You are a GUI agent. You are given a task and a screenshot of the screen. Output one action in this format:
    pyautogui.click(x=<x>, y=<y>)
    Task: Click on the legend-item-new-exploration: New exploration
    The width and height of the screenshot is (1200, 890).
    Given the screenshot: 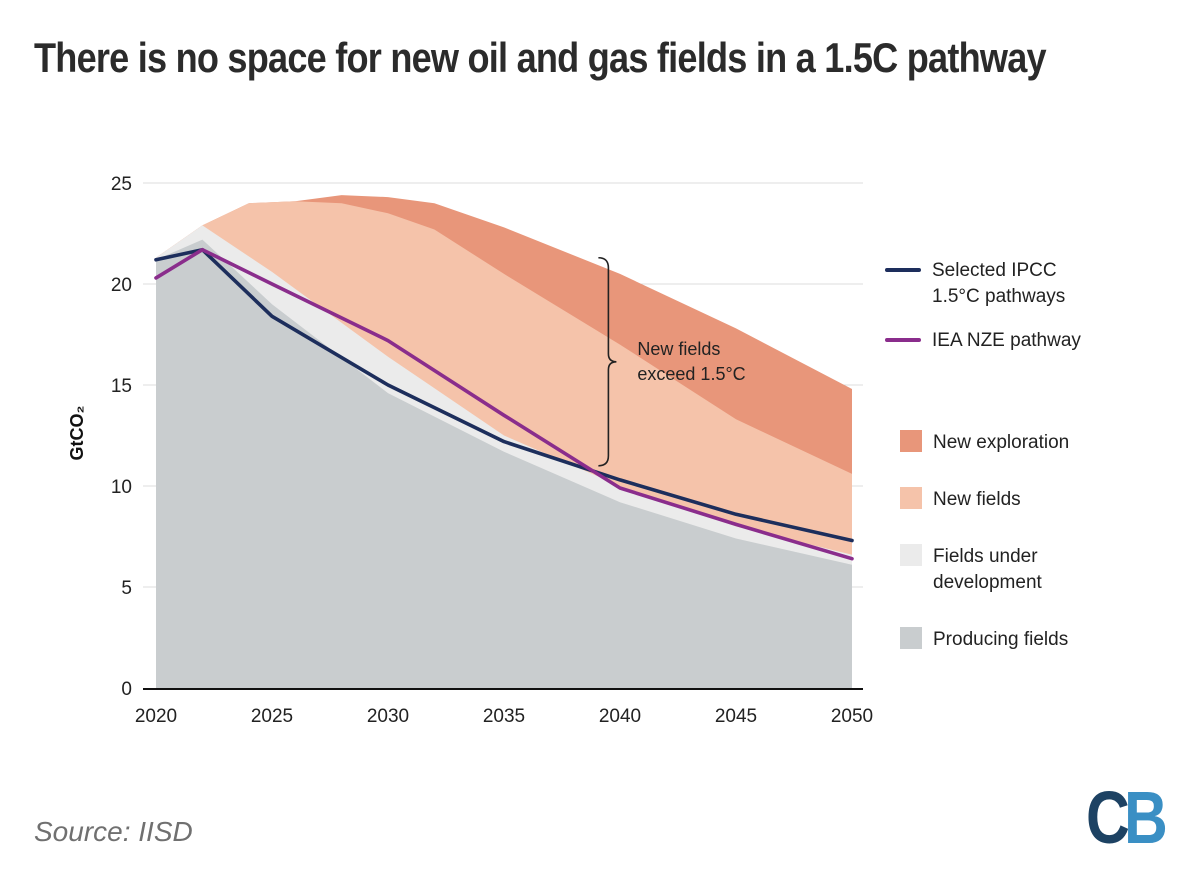 What is the action you would take?
    pyautogui.click(x=984, y=443)
    